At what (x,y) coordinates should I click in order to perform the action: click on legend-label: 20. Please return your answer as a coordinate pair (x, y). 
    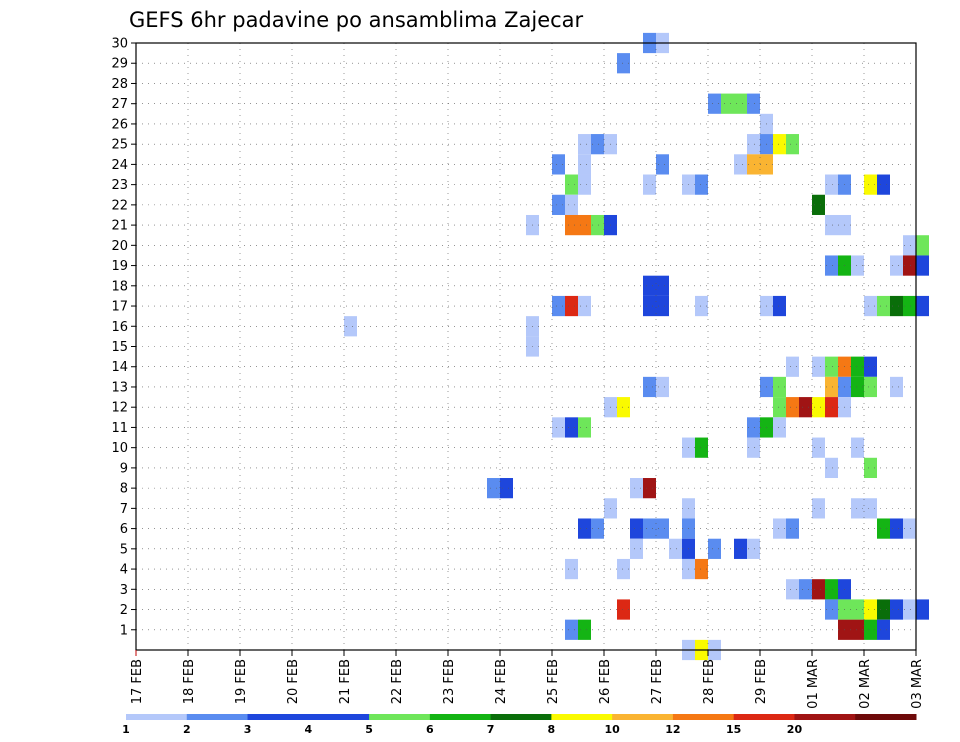
    Looking at the image, I should click on (795, 729).